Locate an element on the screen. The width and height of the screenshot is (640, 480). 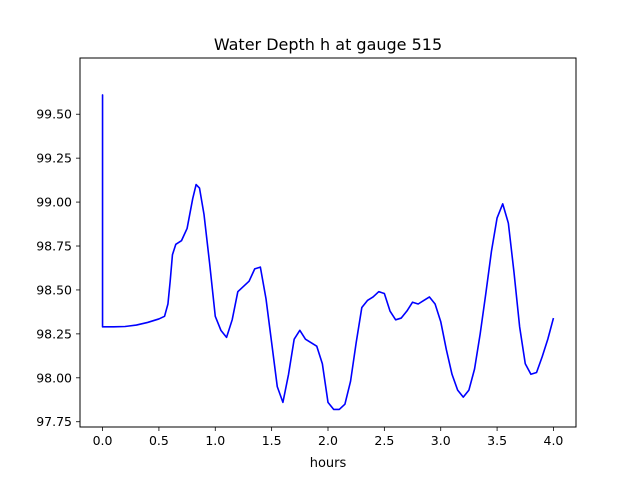
x-axis: 0.0 0.5 1.0 1.5 2.0 2.5 3.0 3.5 4.0 is located at coordinates (328, 437).